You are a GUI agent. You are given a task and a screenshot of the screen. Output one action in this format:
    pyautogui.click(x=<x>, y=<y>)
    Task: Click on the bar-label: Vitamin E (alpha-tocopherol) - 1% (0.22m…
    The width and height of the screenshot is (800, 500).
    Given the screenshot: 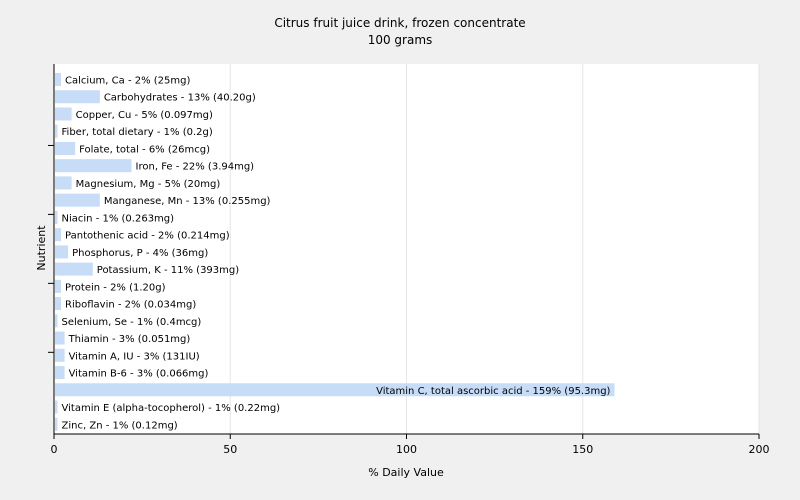 What is the action you would take?
    pyautogui.click(x=171, y=408)
    